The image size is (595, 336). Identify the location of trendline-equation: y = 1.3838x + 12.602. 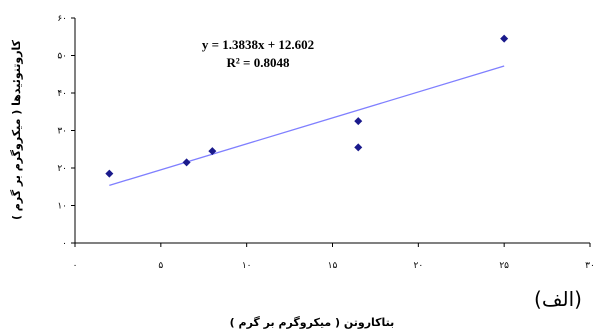
(258, 44).